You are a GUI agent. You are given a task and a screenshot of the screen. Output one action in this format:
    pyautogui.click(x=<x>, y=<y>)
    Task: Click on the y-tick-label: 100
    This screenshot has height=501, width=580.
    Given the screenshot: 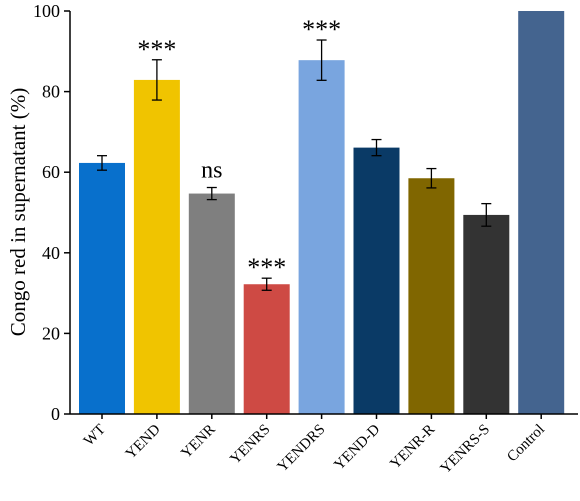 What is the action you would take?
    pyautogui.click(x=46, y=11)
    